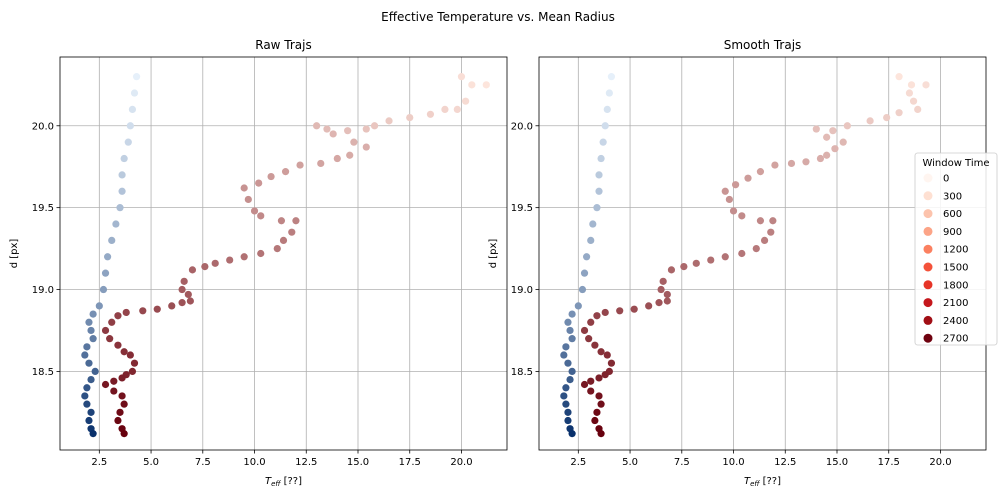 The image size is (1002, 498). Describe the element at coordinates (522, 290) in the screenshot. I see `y-tick-label: 19.0` at that location.